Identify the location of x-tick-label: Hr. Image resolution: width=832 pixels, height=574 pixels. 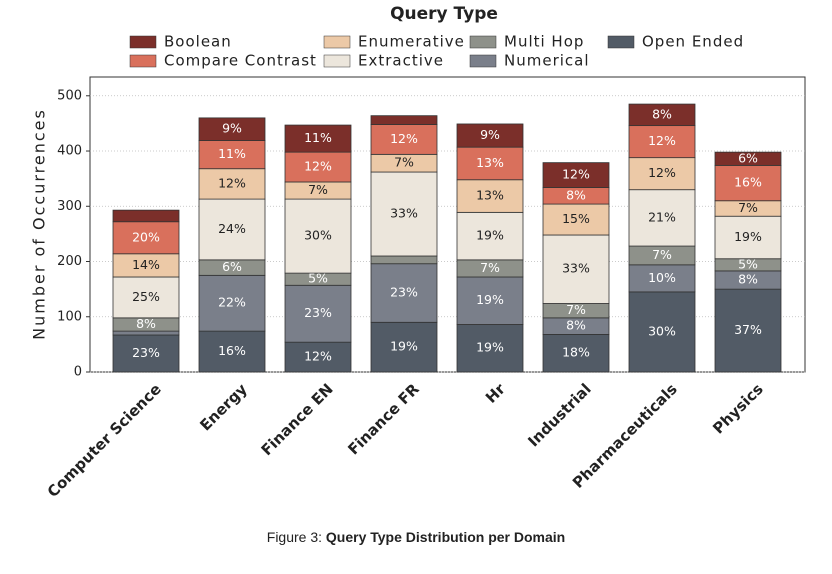
(495, 393).